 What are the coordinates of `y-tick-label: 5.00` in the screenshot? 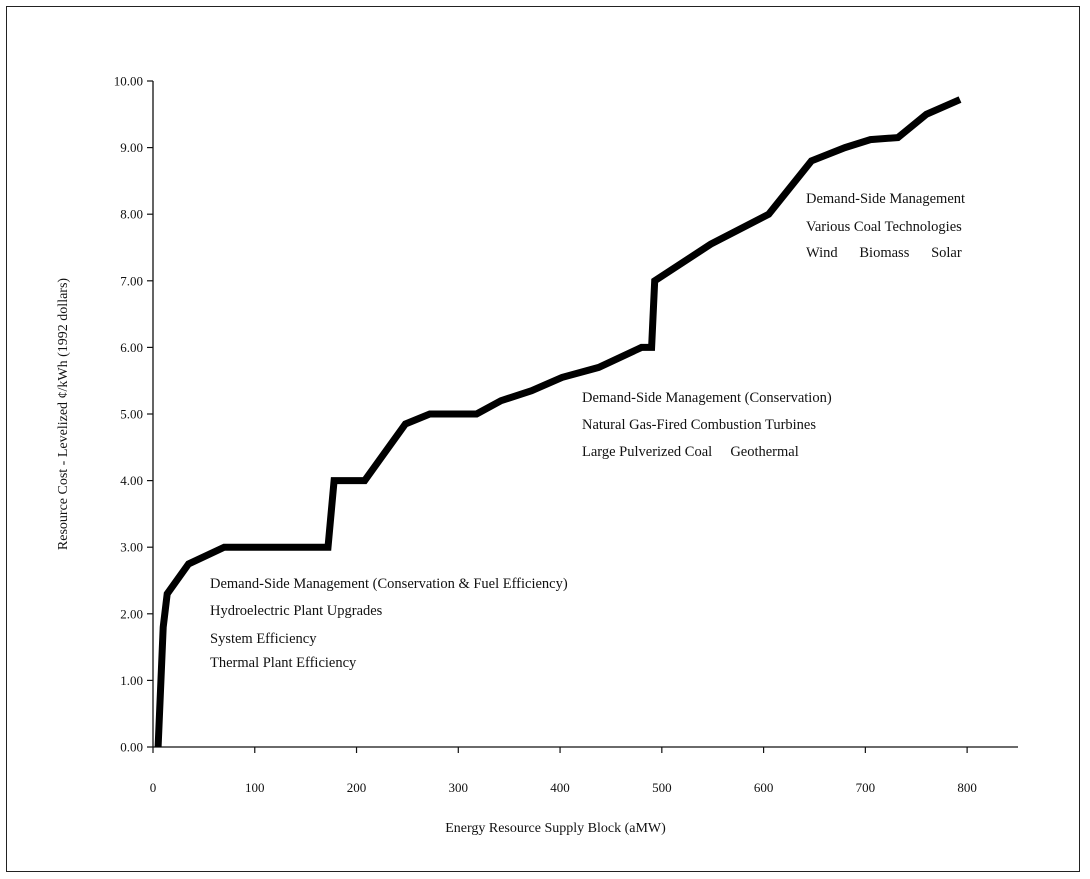 It's located at (131, 414).